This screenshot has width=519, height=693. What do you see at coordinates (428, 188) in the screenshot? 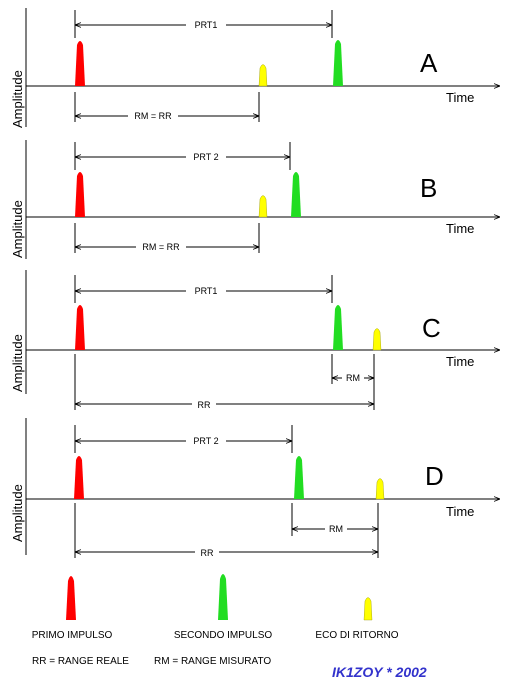
I see `panel-letter: B` at bounding box center [428, 188].